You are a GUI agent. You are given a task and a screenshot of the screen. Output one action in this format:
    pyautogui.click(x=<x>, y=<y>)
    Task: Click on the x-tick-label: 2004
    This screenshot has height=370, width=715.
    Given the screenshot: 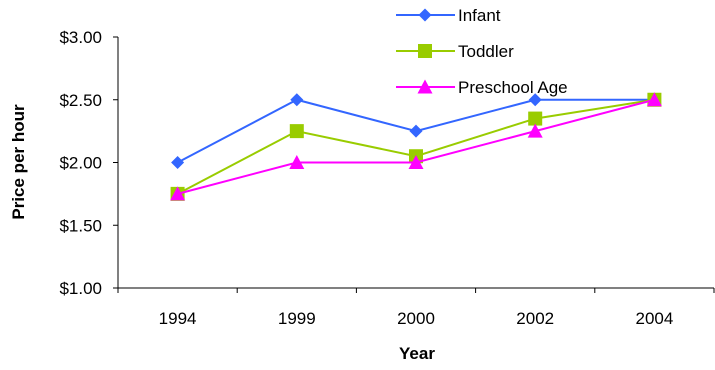 What is the action you would take?
    pyautogui.click(x=654, y=318)
    